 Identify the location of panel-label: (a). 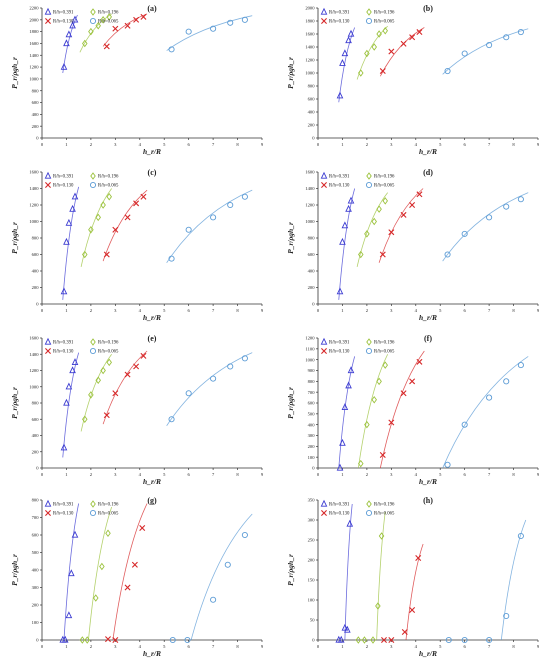
(152, 8).